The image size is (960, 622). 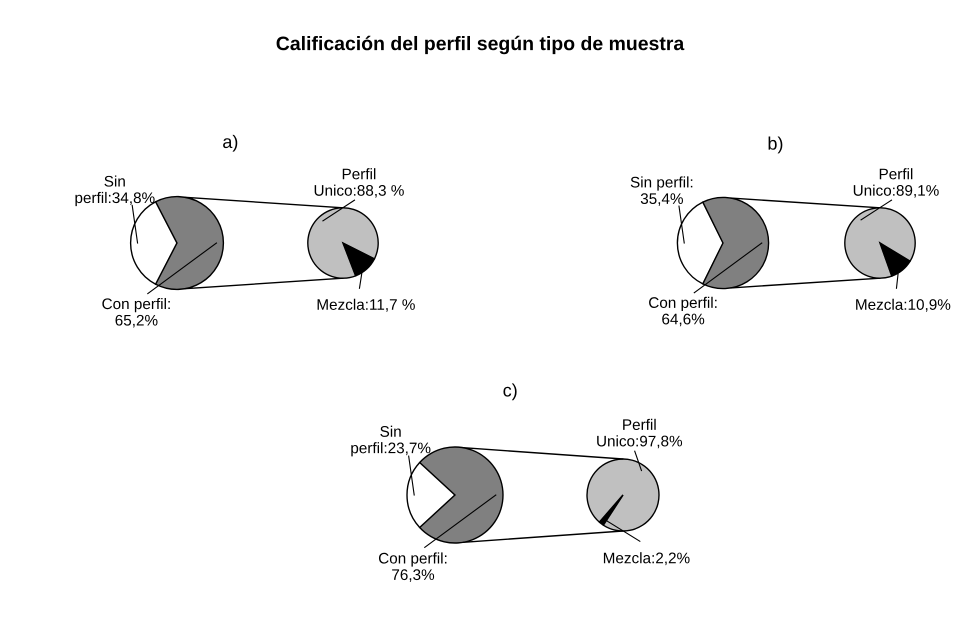 I want to click on slice-label: Mezcla:11,7 %, so click(x=366, y=305).